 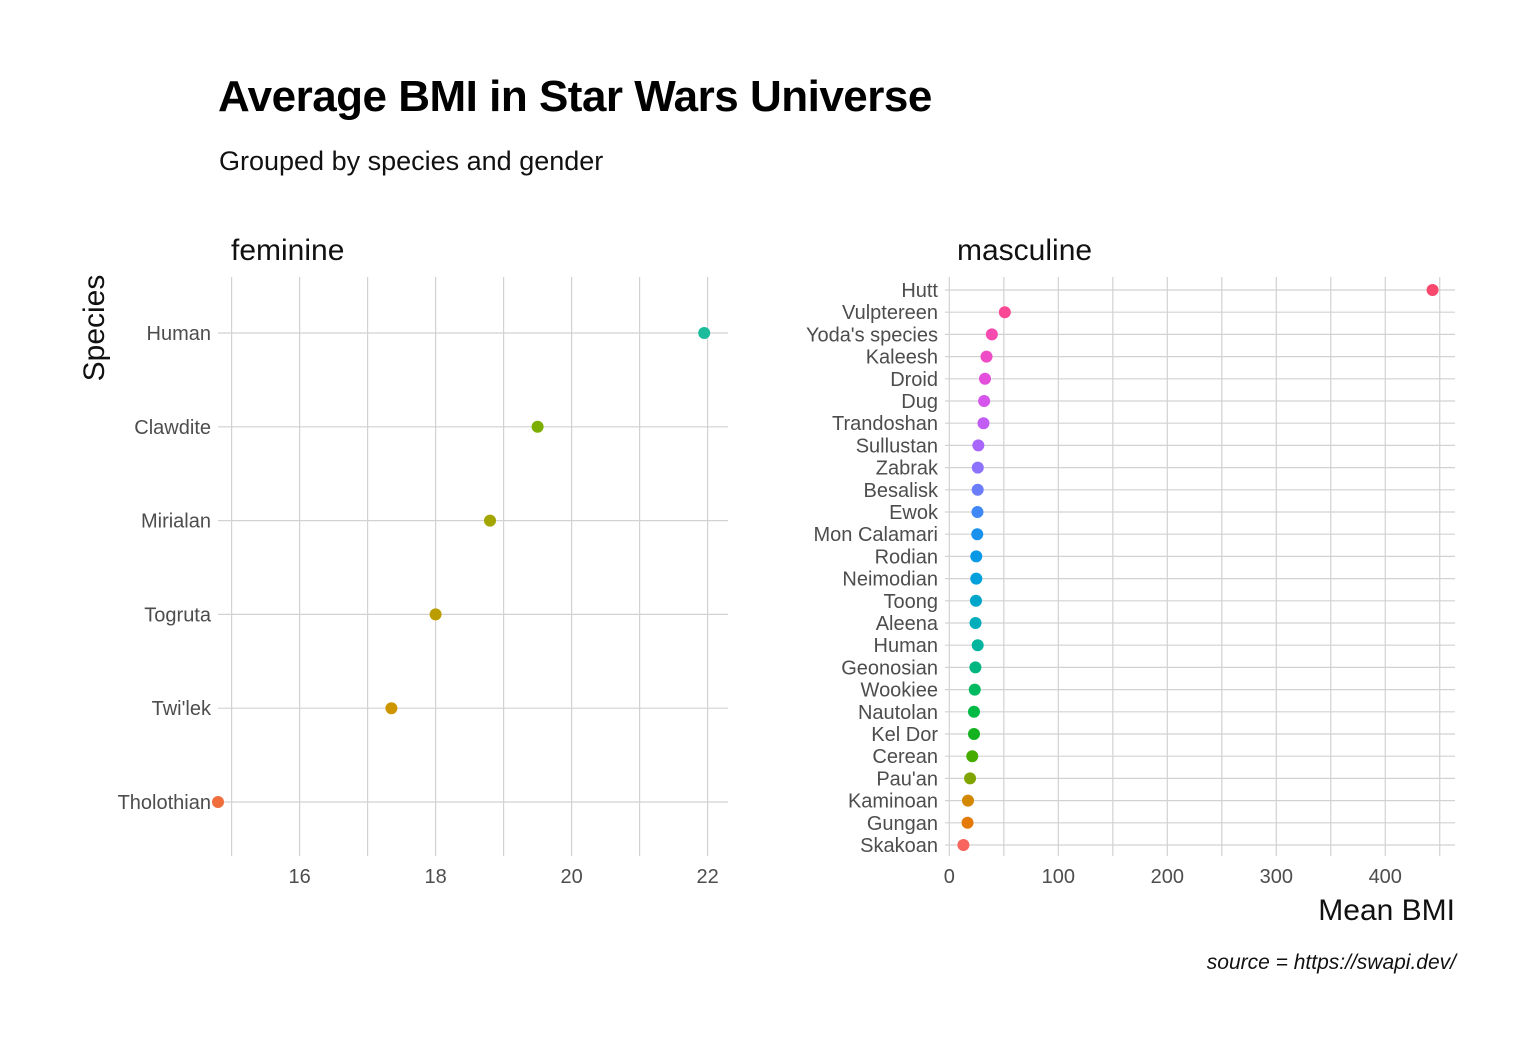 I want to click on chart-subtitle: Grouped by species and gender, so click(x=411, y=161).